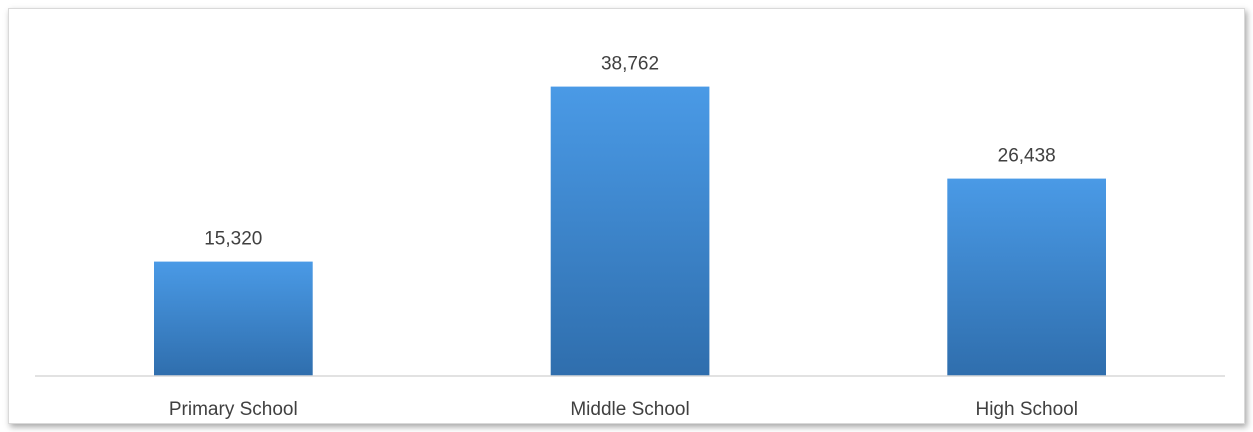 The width and height of the screenshot is (1253, 432). I want to click on data-label-middle-school: 38,762, so click(630, 64).